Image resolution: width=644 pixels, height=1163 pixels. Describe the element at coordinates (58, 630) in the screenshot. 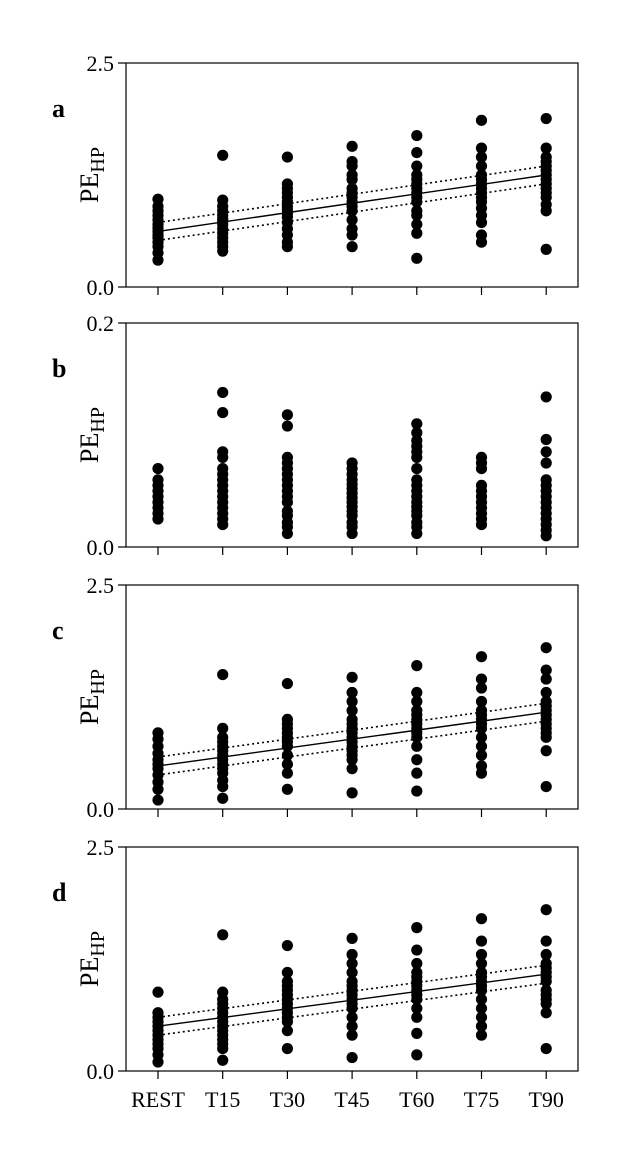

I see `panel-letter: c` at that location.